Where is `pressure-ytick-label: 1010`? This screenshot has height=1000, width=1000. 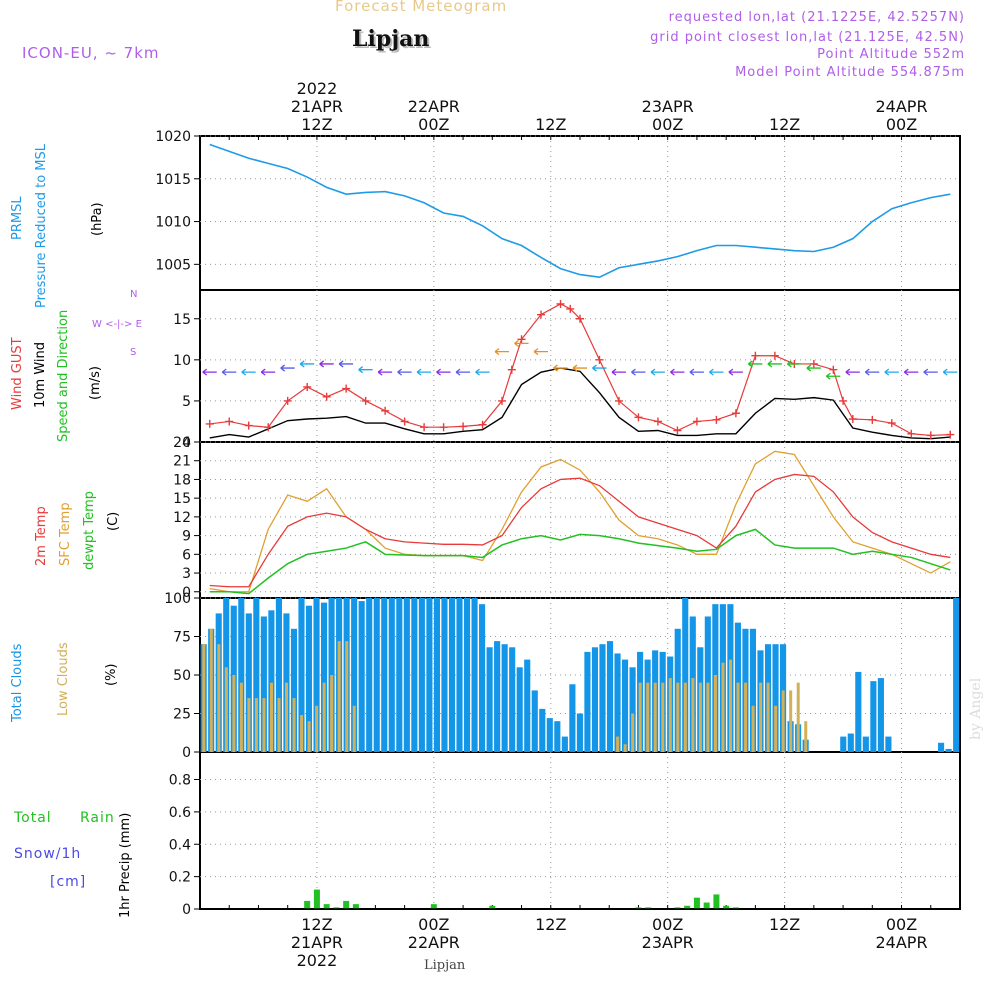
pressure-ytick-label: 1010 is located at coordinates (173, 223).